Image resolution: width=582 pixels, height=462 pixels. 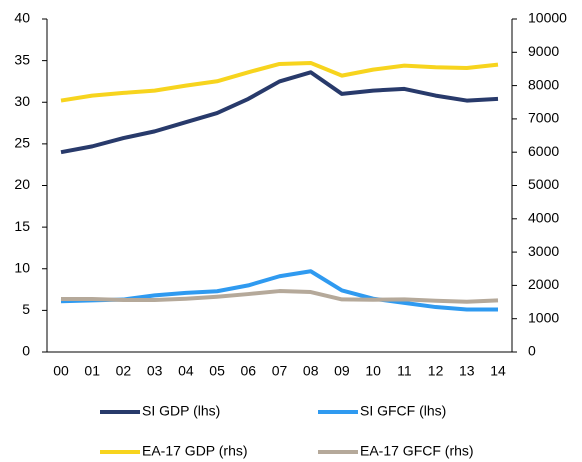 What do you see at coordinates (543, 118) in the screenshot?
I see `y2-tick-label: 7000` at bounding box center [543, 118].